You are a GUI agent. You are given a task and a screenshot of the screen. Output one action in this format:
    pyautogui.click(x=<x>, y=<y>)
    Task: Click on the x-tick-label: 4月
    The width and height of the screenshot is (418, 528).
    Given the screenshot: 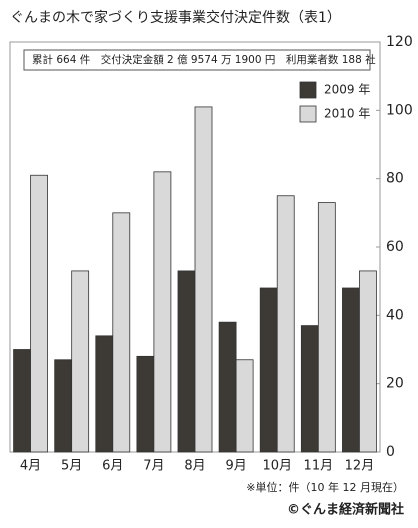 What is the action you would take?
    pyautogui.click(x=30, y=466)
    